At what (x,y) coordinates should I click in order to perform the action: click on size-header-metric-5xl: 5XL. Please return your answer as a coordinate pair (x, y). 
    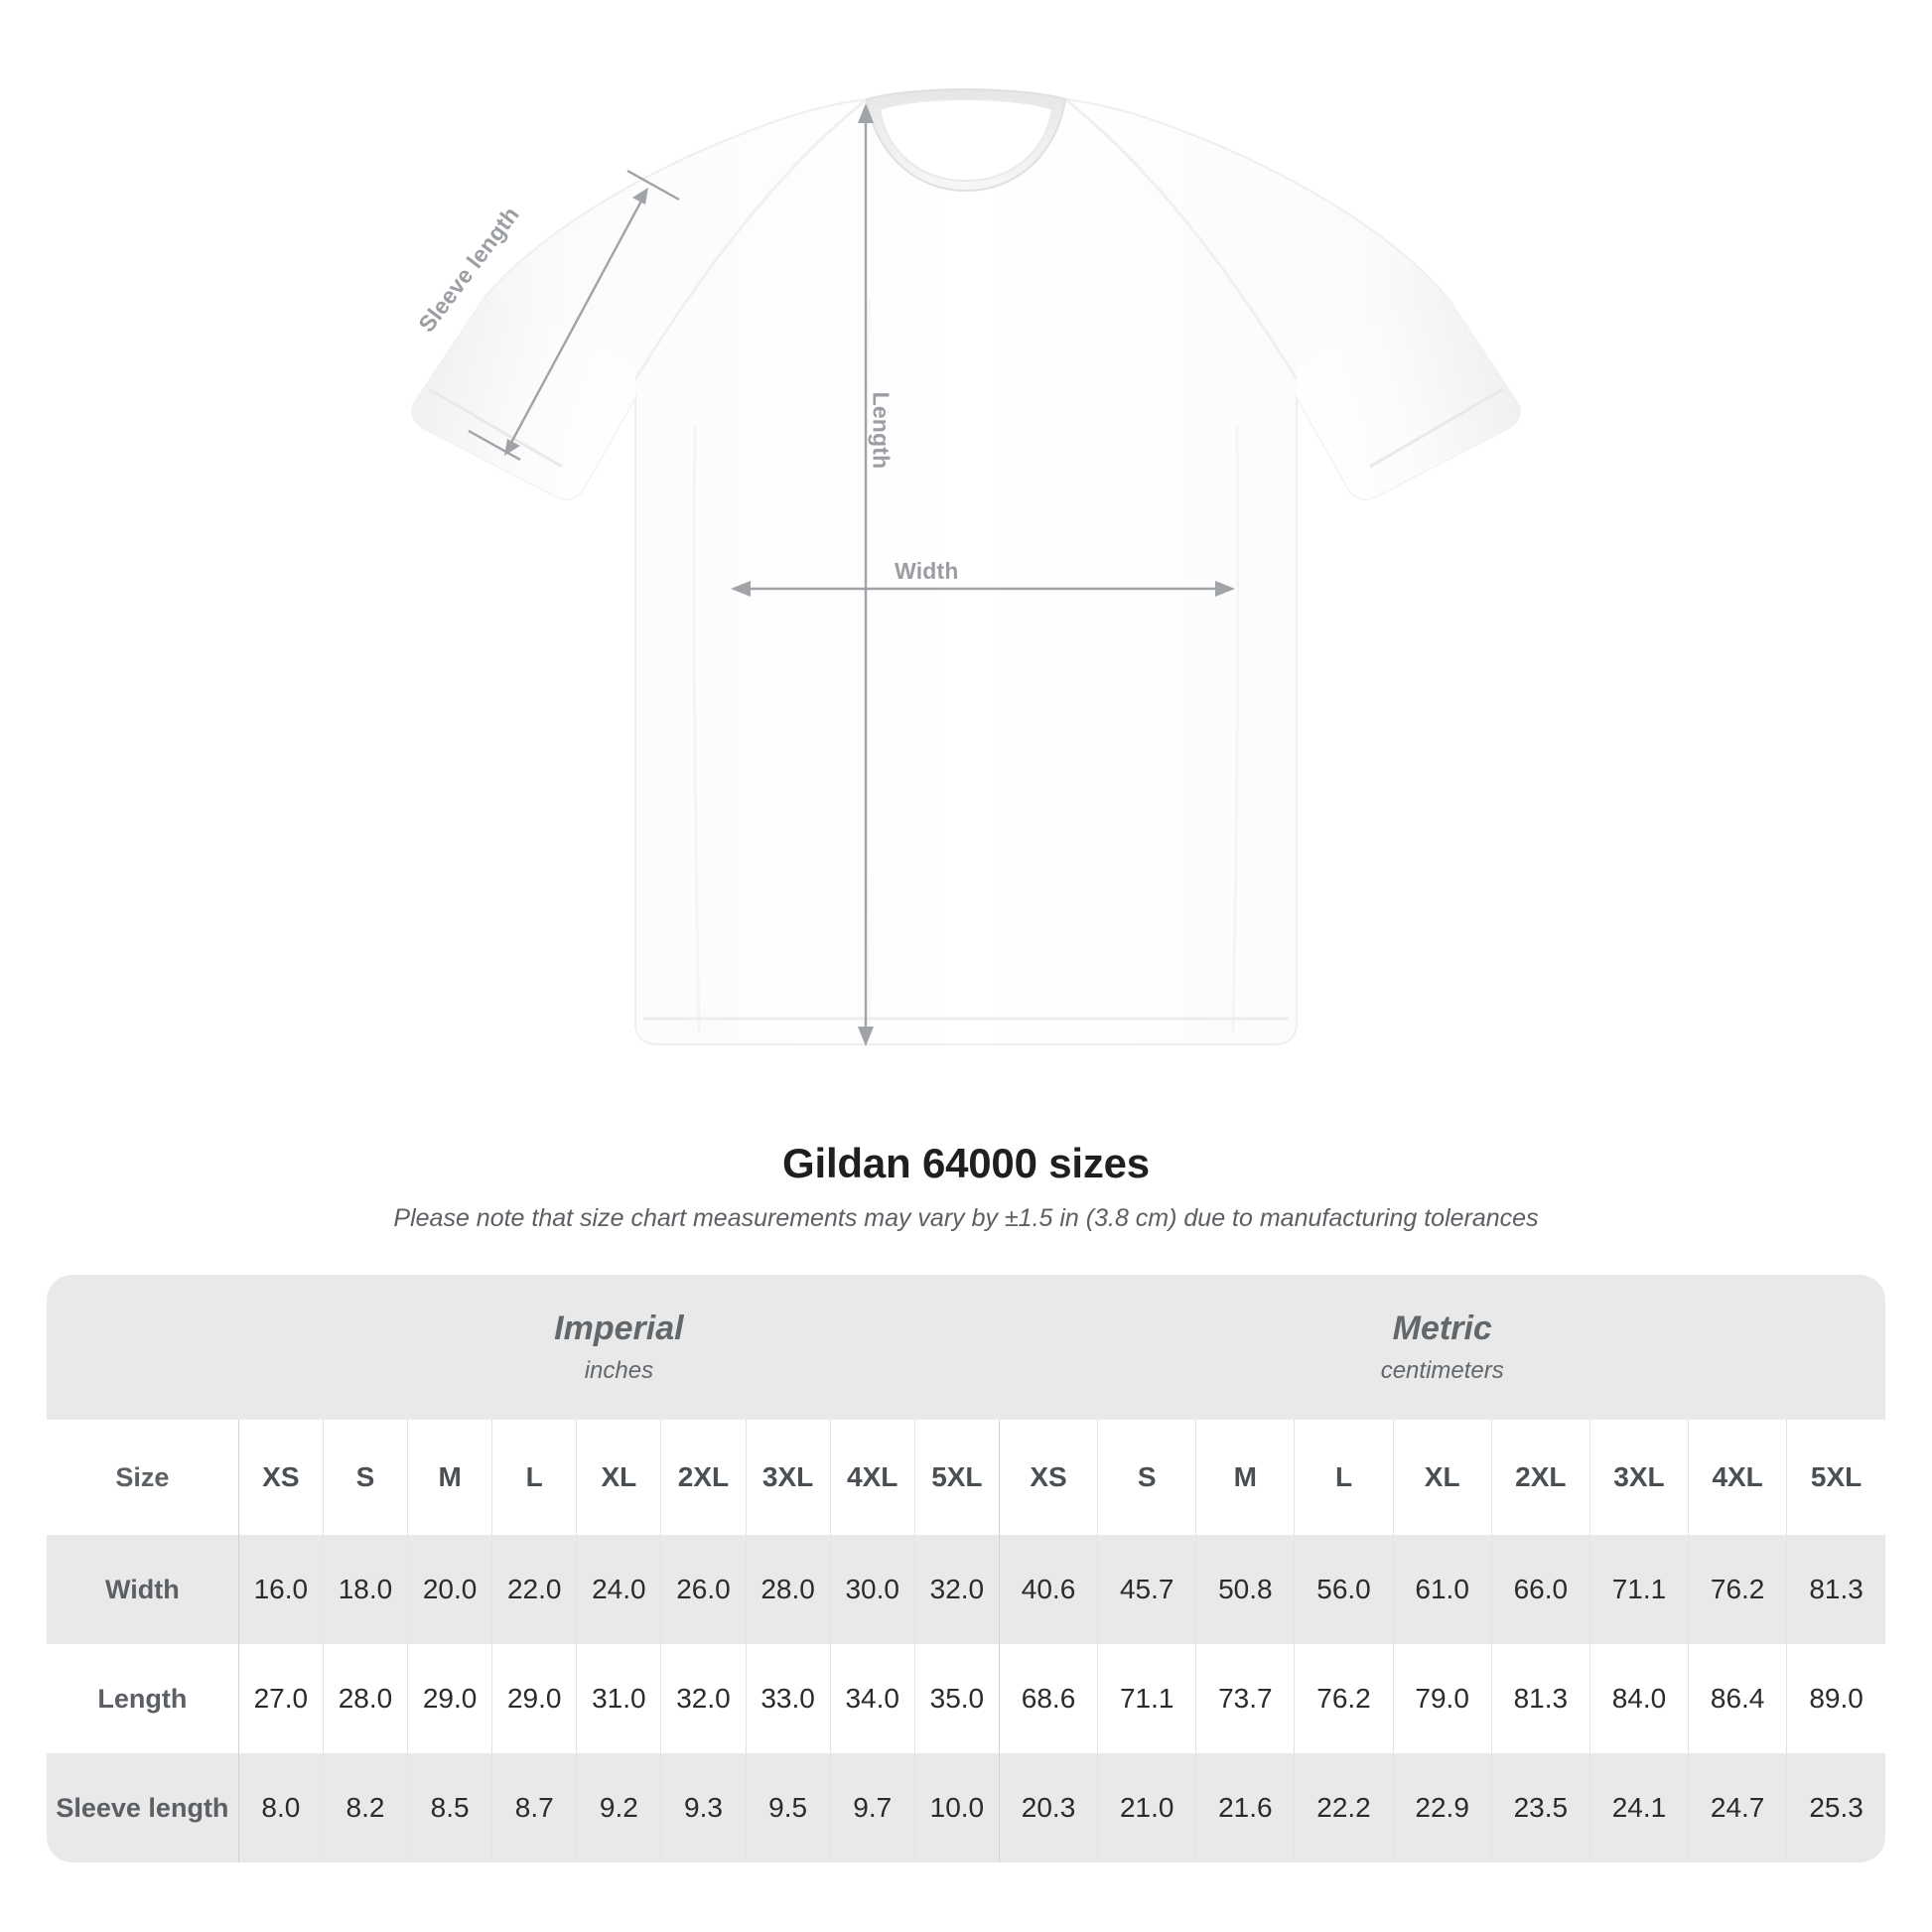
    Looking at the image, I should click on (1836, 1478).